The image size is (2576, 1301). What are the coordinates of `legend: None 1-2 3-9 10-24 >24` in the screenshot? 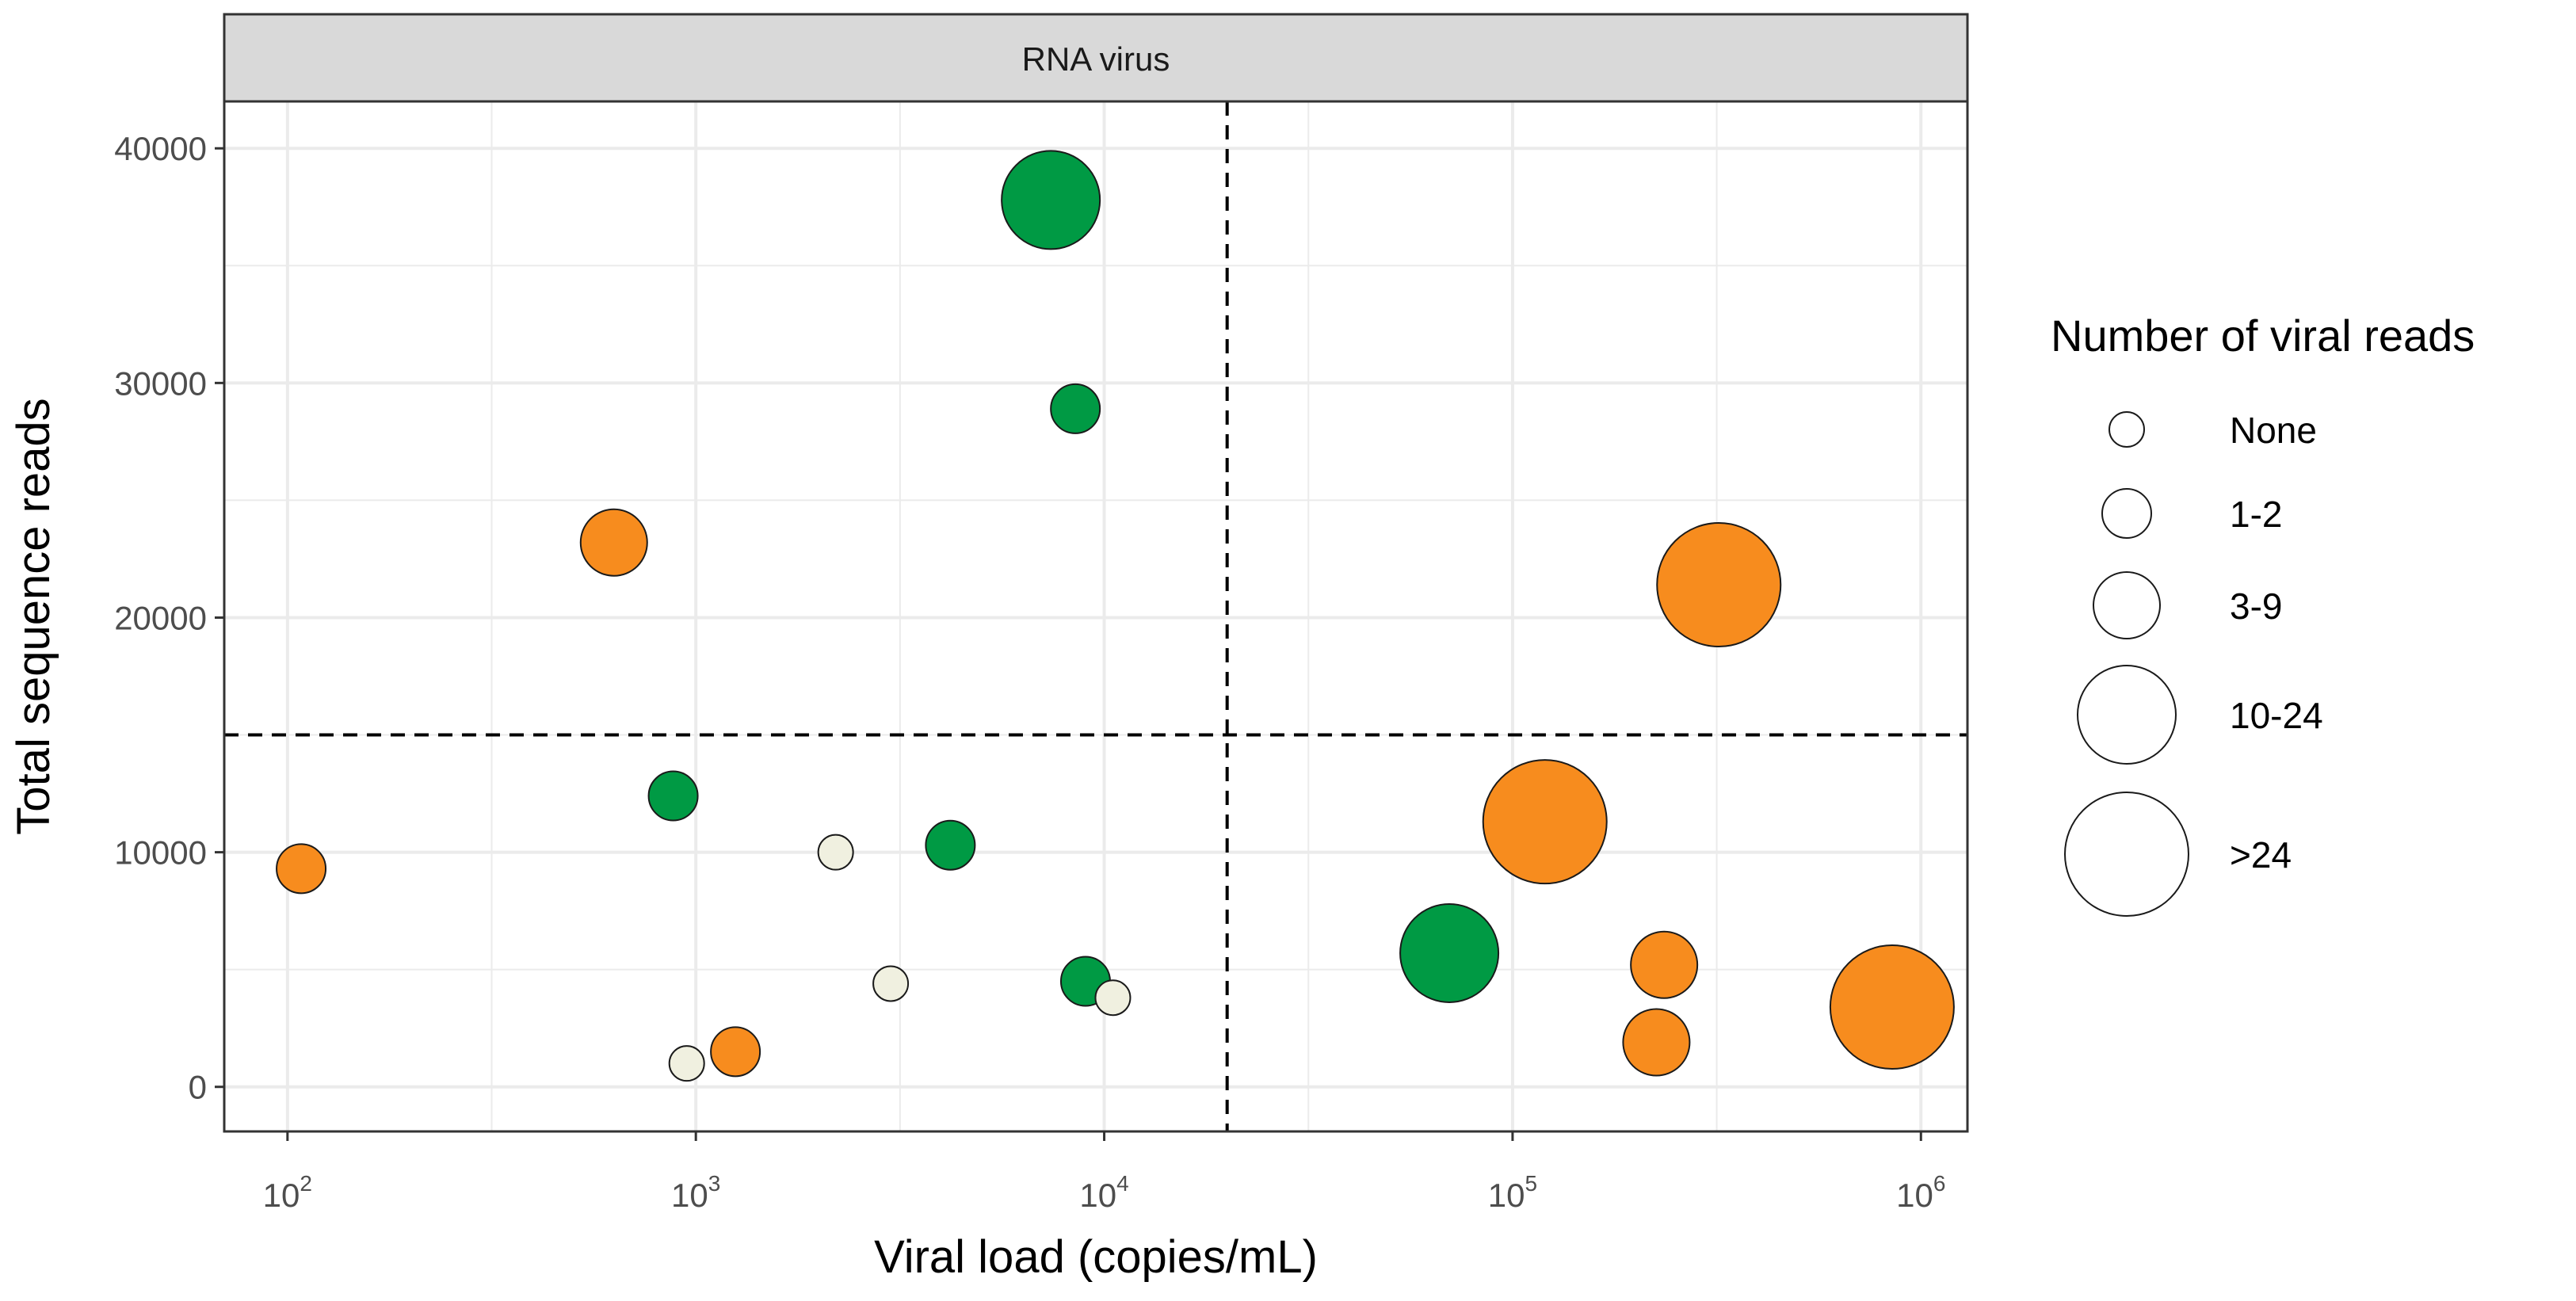 It's located at (2193, 663).